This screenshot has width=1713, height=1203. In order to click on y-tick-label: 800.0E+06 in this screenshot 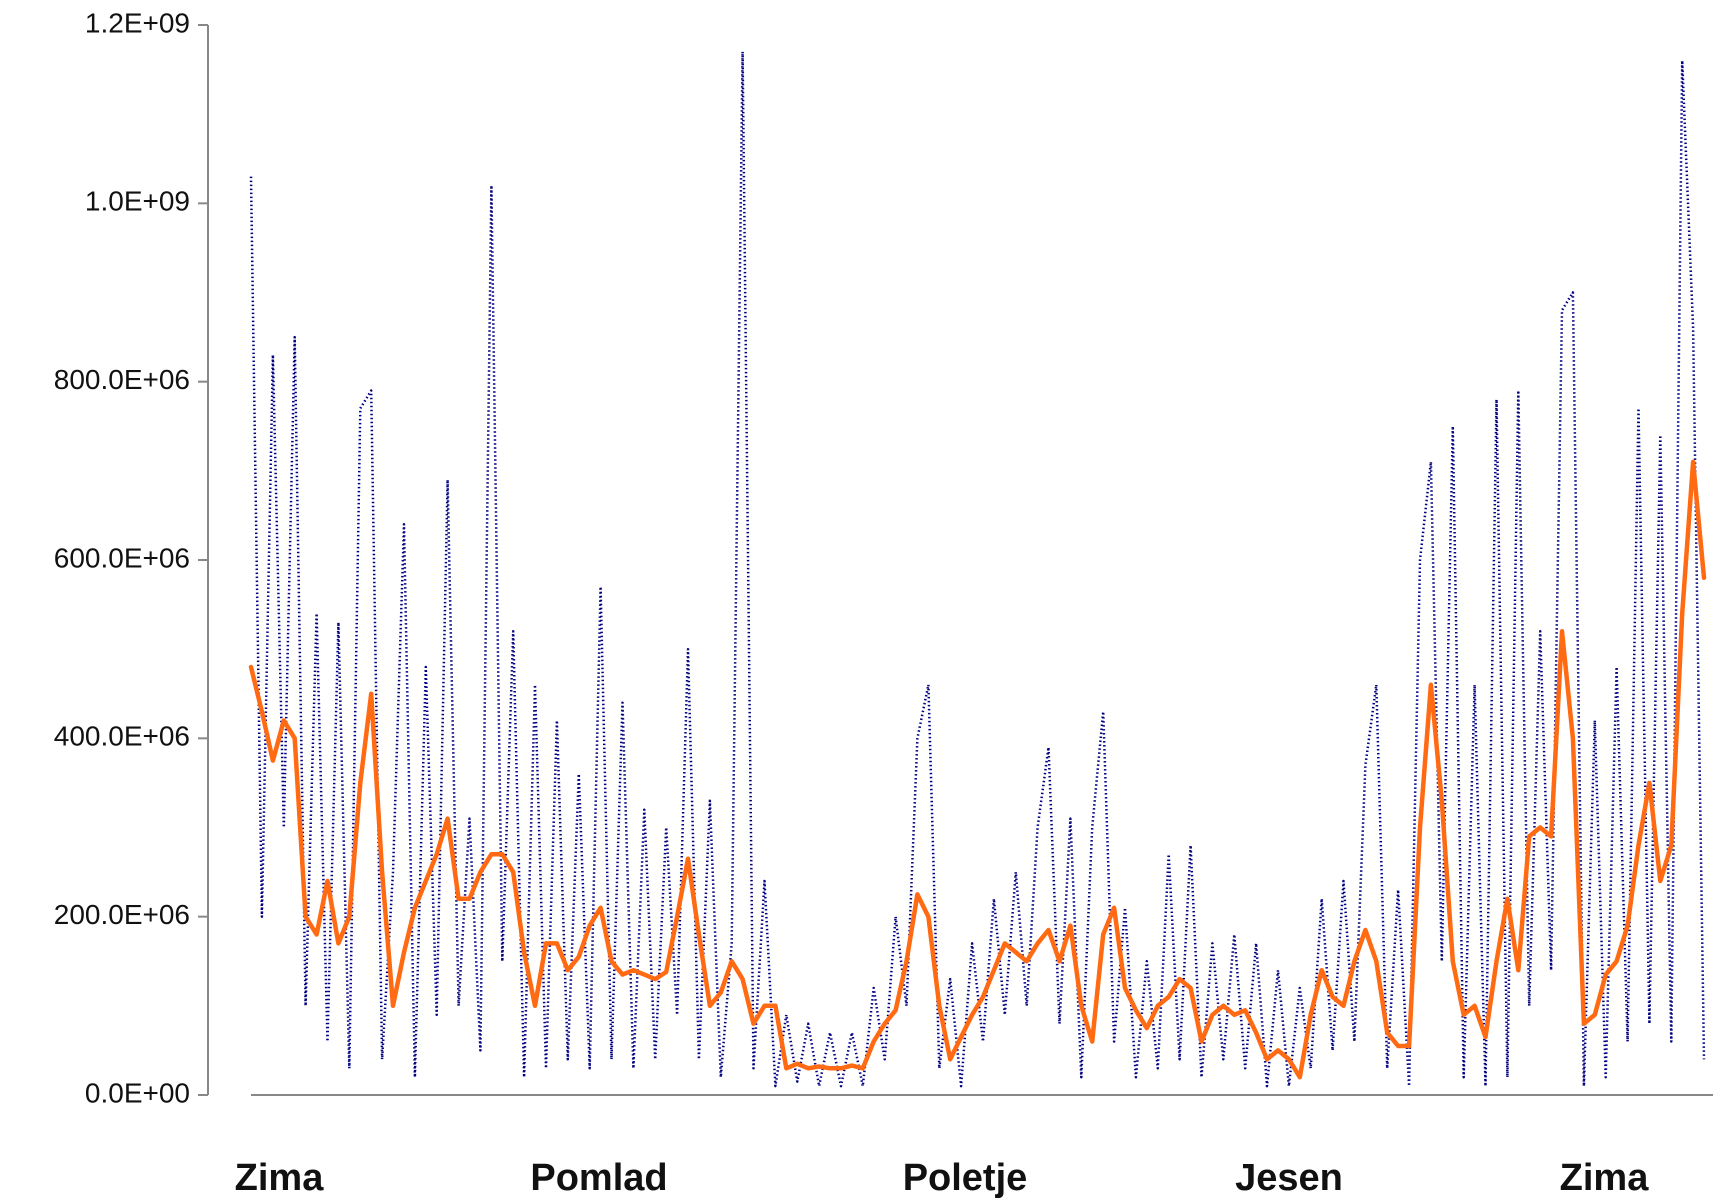, I will do `click(122, 379)`.